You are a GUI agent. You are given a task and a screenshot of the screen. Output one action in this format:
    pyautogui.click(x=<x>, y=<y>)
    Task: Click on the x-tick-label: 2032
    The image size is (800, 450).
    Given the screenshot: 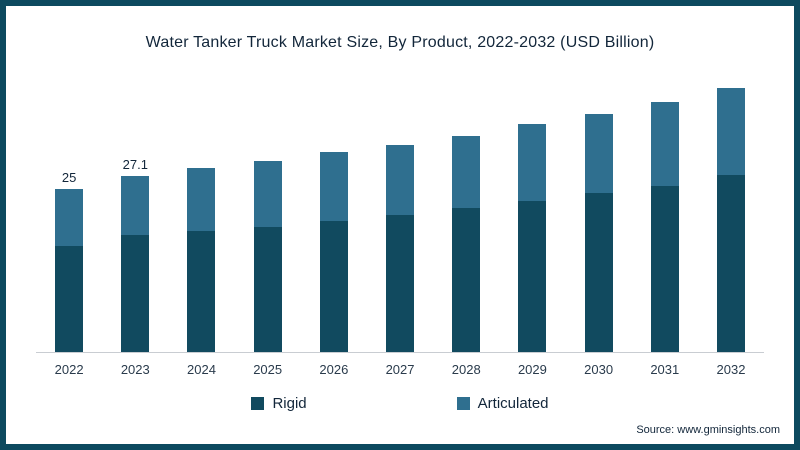 What is the action you would take?
    pyautogui.click(x=731, y=369)
    